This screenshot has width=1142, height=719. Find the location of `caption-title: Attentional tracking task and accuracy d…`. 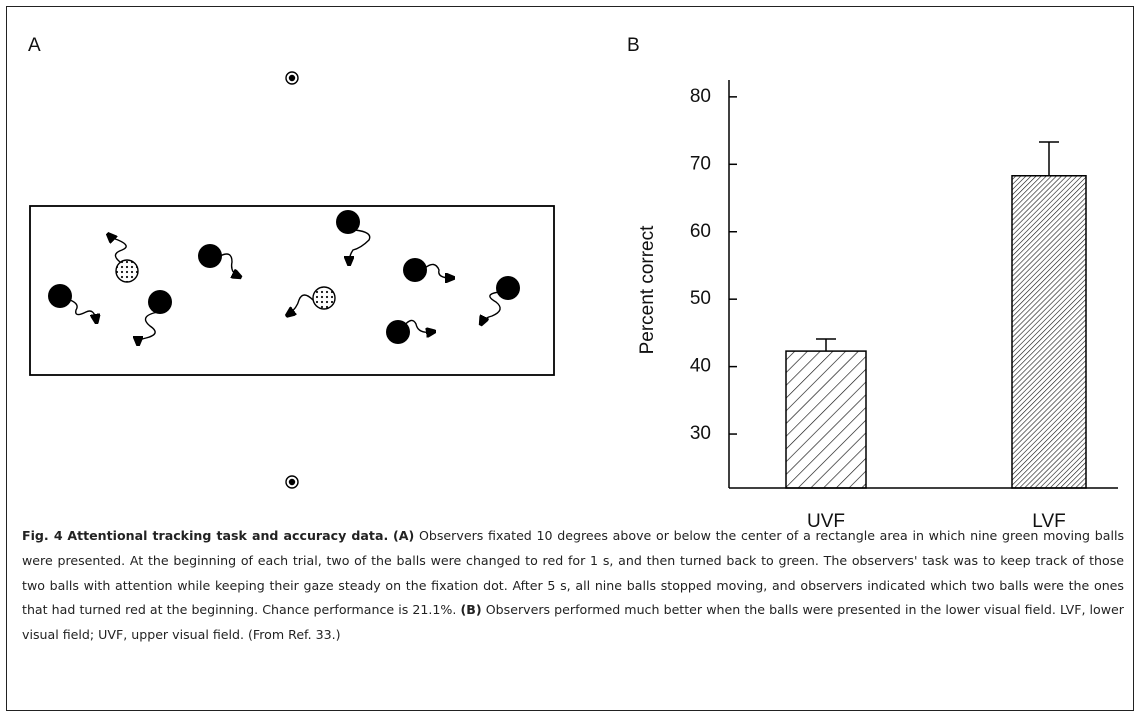

caption-title: Attentional tracking task and accuracy d… is located at coordinates (228, 535).